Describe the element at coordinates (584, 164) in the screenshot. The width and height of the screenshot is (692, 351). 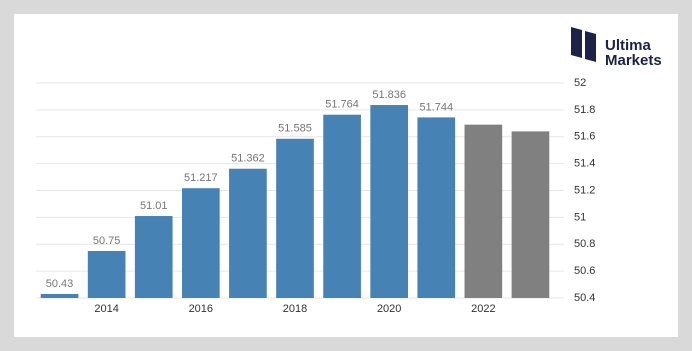
I see `y-tick-label: 51.4` at that location.